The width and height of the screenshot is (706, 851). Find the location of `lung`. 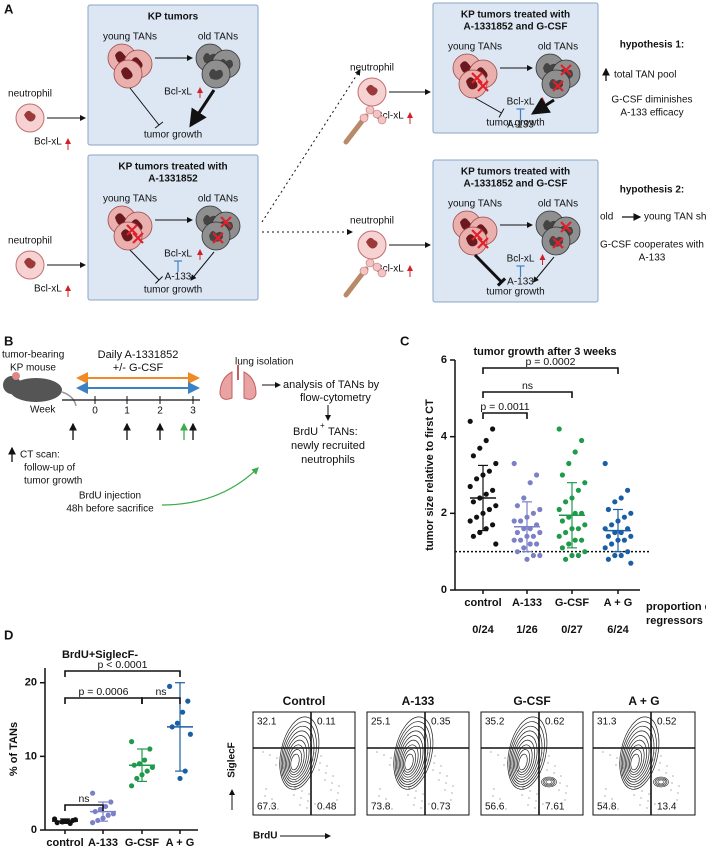

lung is located at coordinates (250, 385).